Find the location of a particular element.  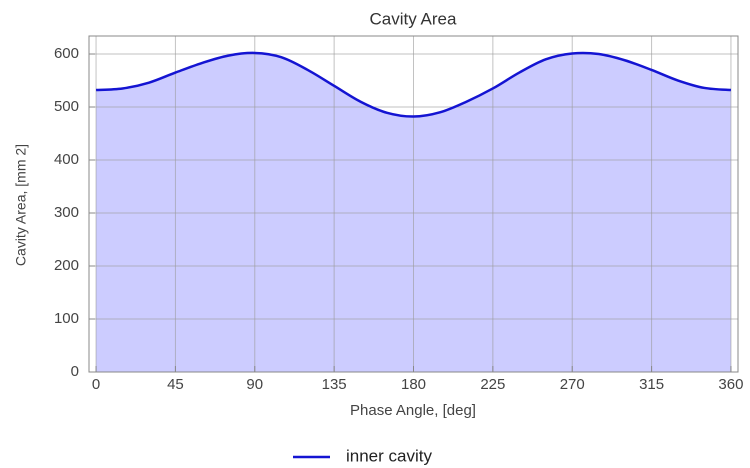

y-tick-label: 500 is located at coordinates (66, 106).